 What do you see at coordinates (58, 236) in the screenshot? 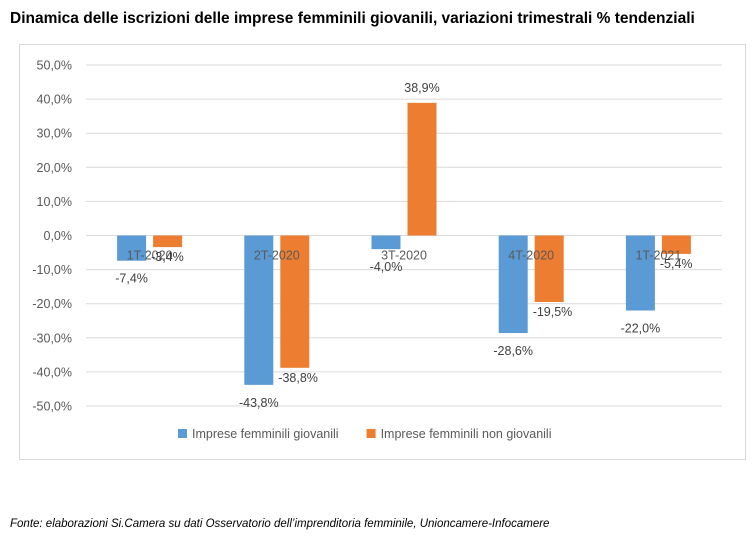
I see `y-tick-label: 0,0%` at bounding box center [58, 236].